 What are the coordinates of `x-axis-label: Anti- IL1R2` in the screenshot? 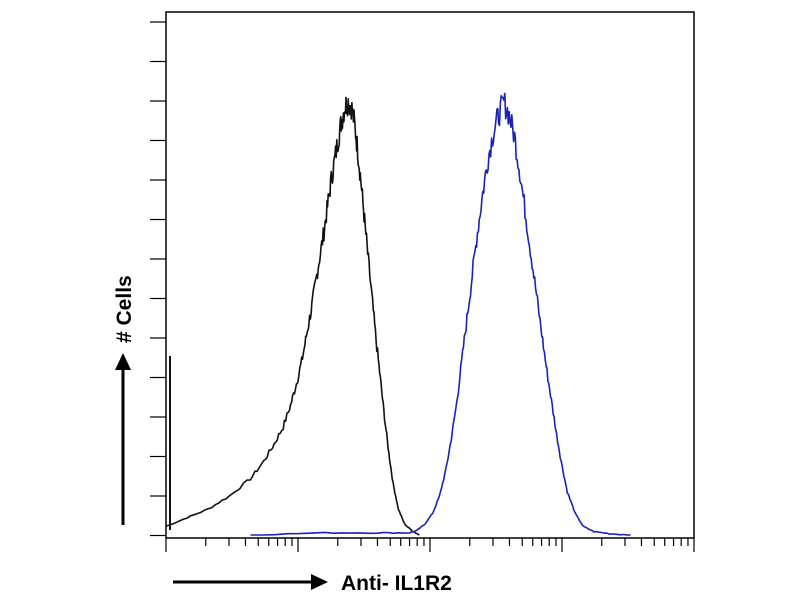 It's located at (396, 583).